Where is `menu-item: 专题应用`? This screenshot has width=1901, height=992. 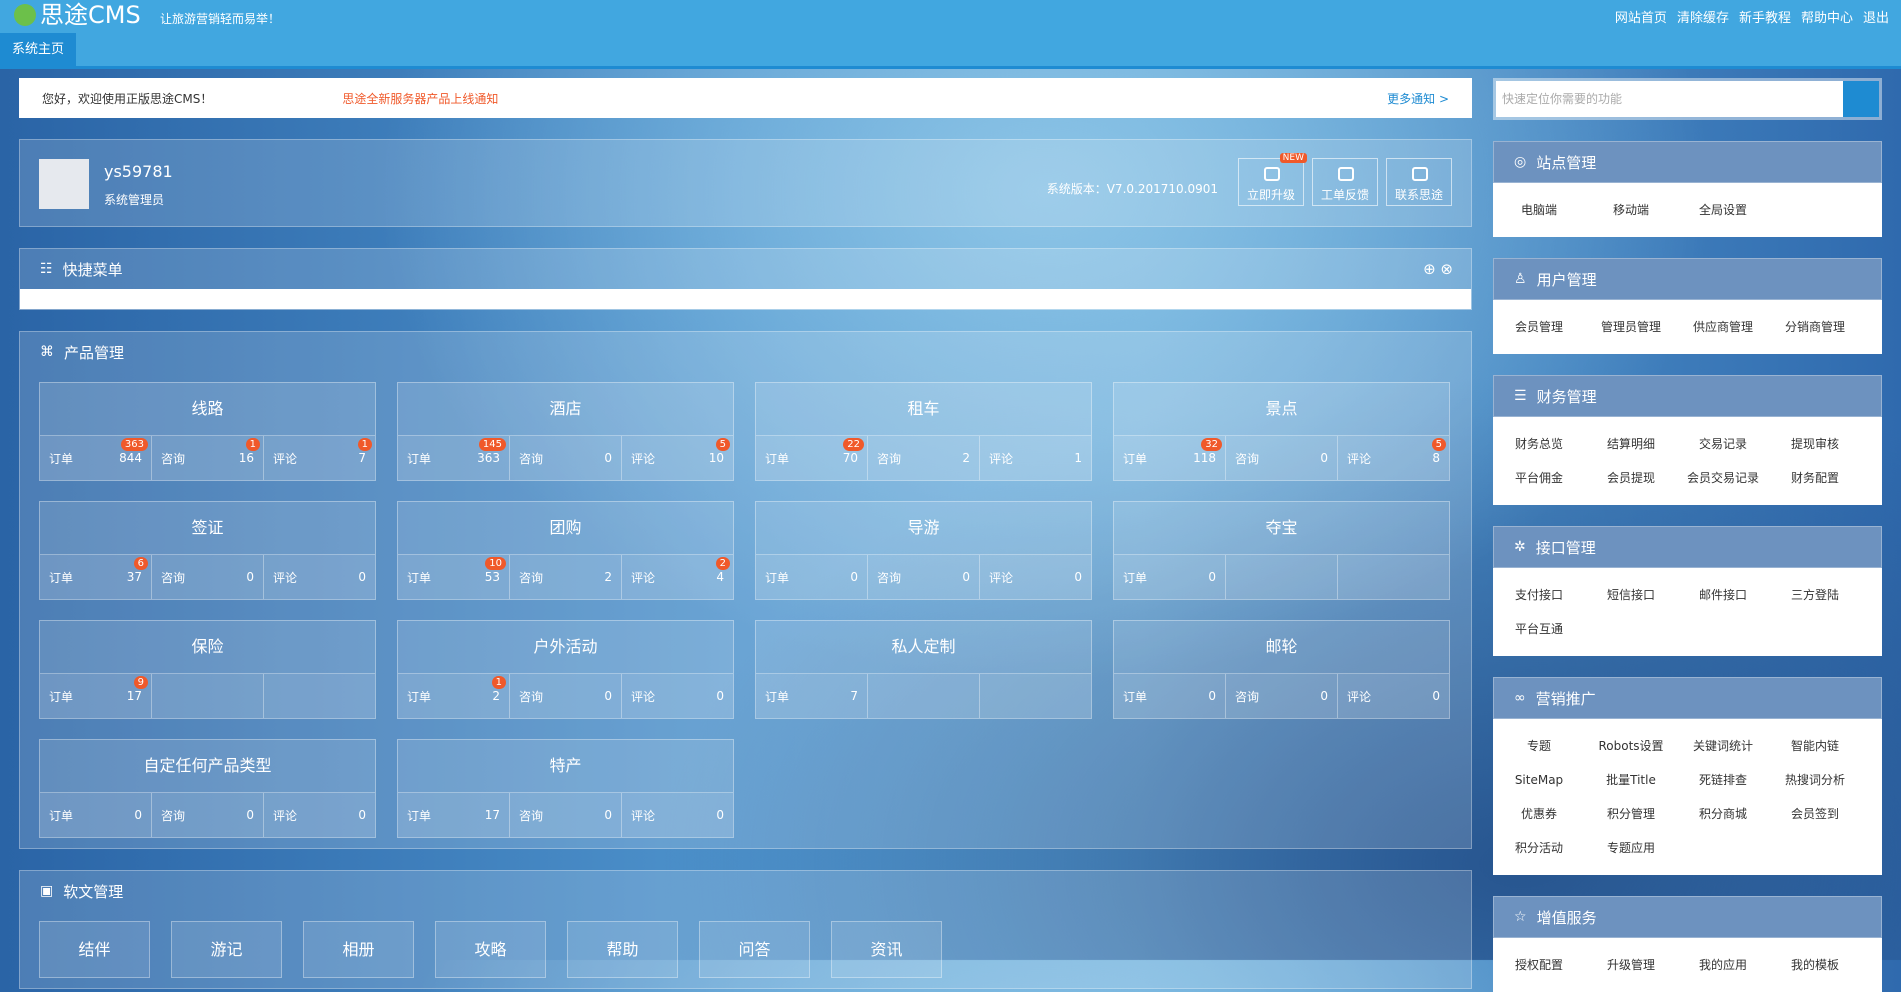 menu-item: 专题应用 is located at coordinates (1630, 848).